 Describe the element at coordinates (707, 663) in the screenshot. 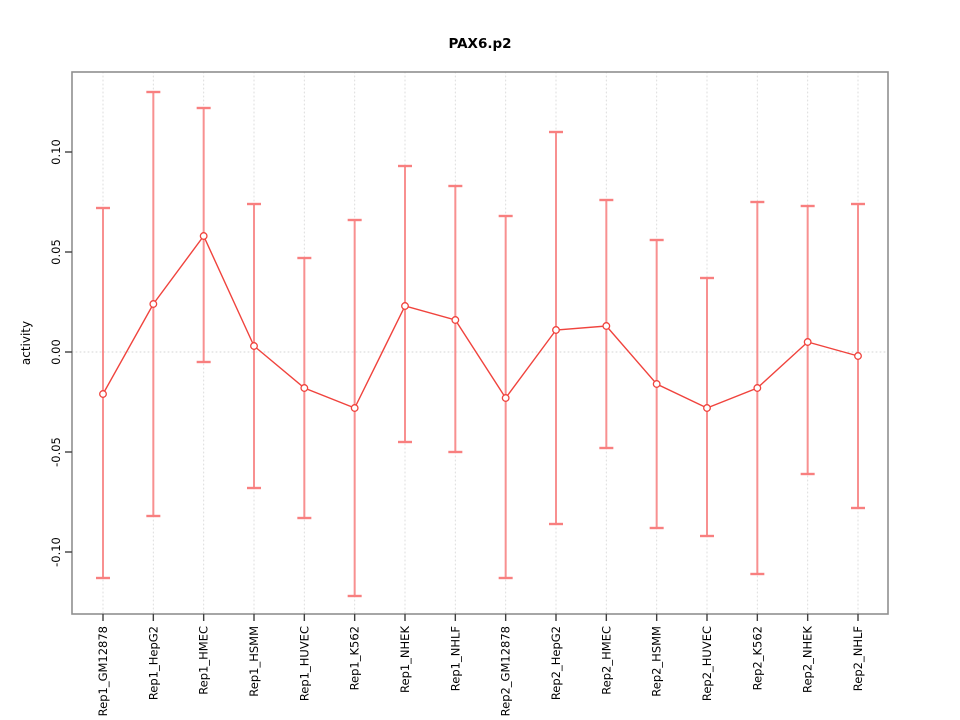

I see `x-tick-label: Rep2_HUVEC` at that location.